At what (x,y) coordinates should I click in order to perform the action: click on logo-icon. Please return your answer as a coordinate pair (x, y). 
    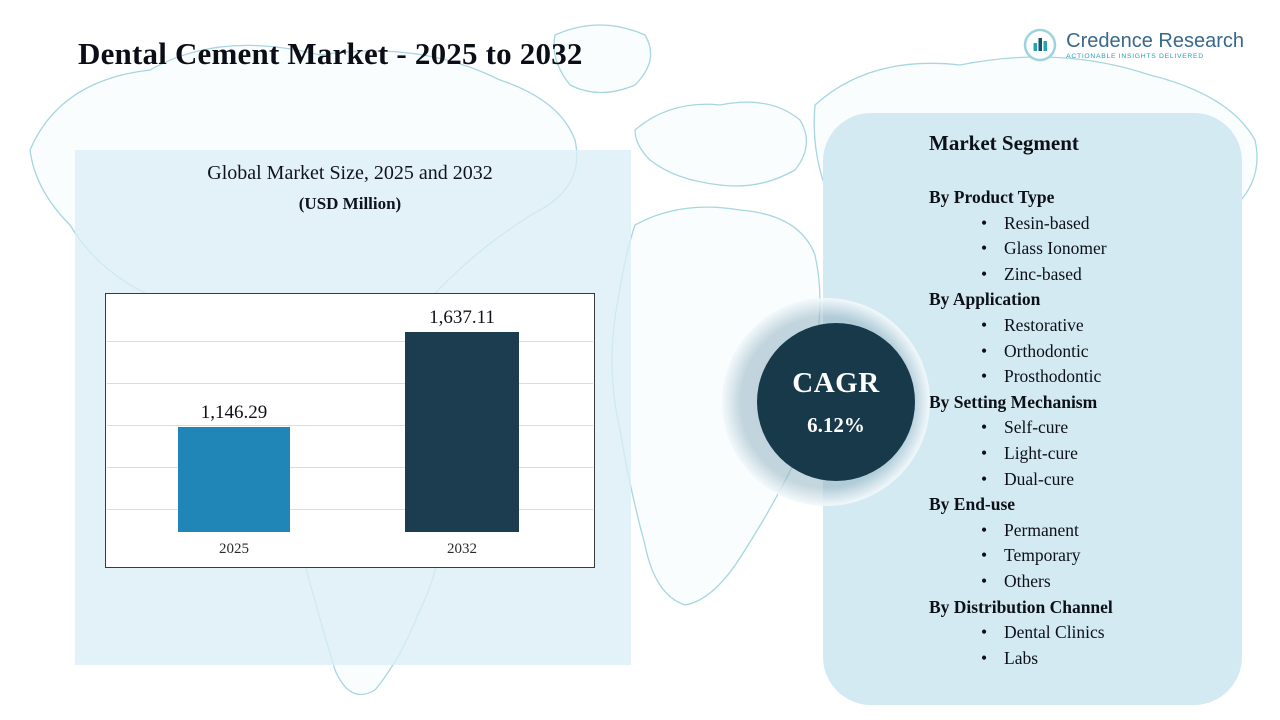
    Looking at the image, I should click on (1040, 45).